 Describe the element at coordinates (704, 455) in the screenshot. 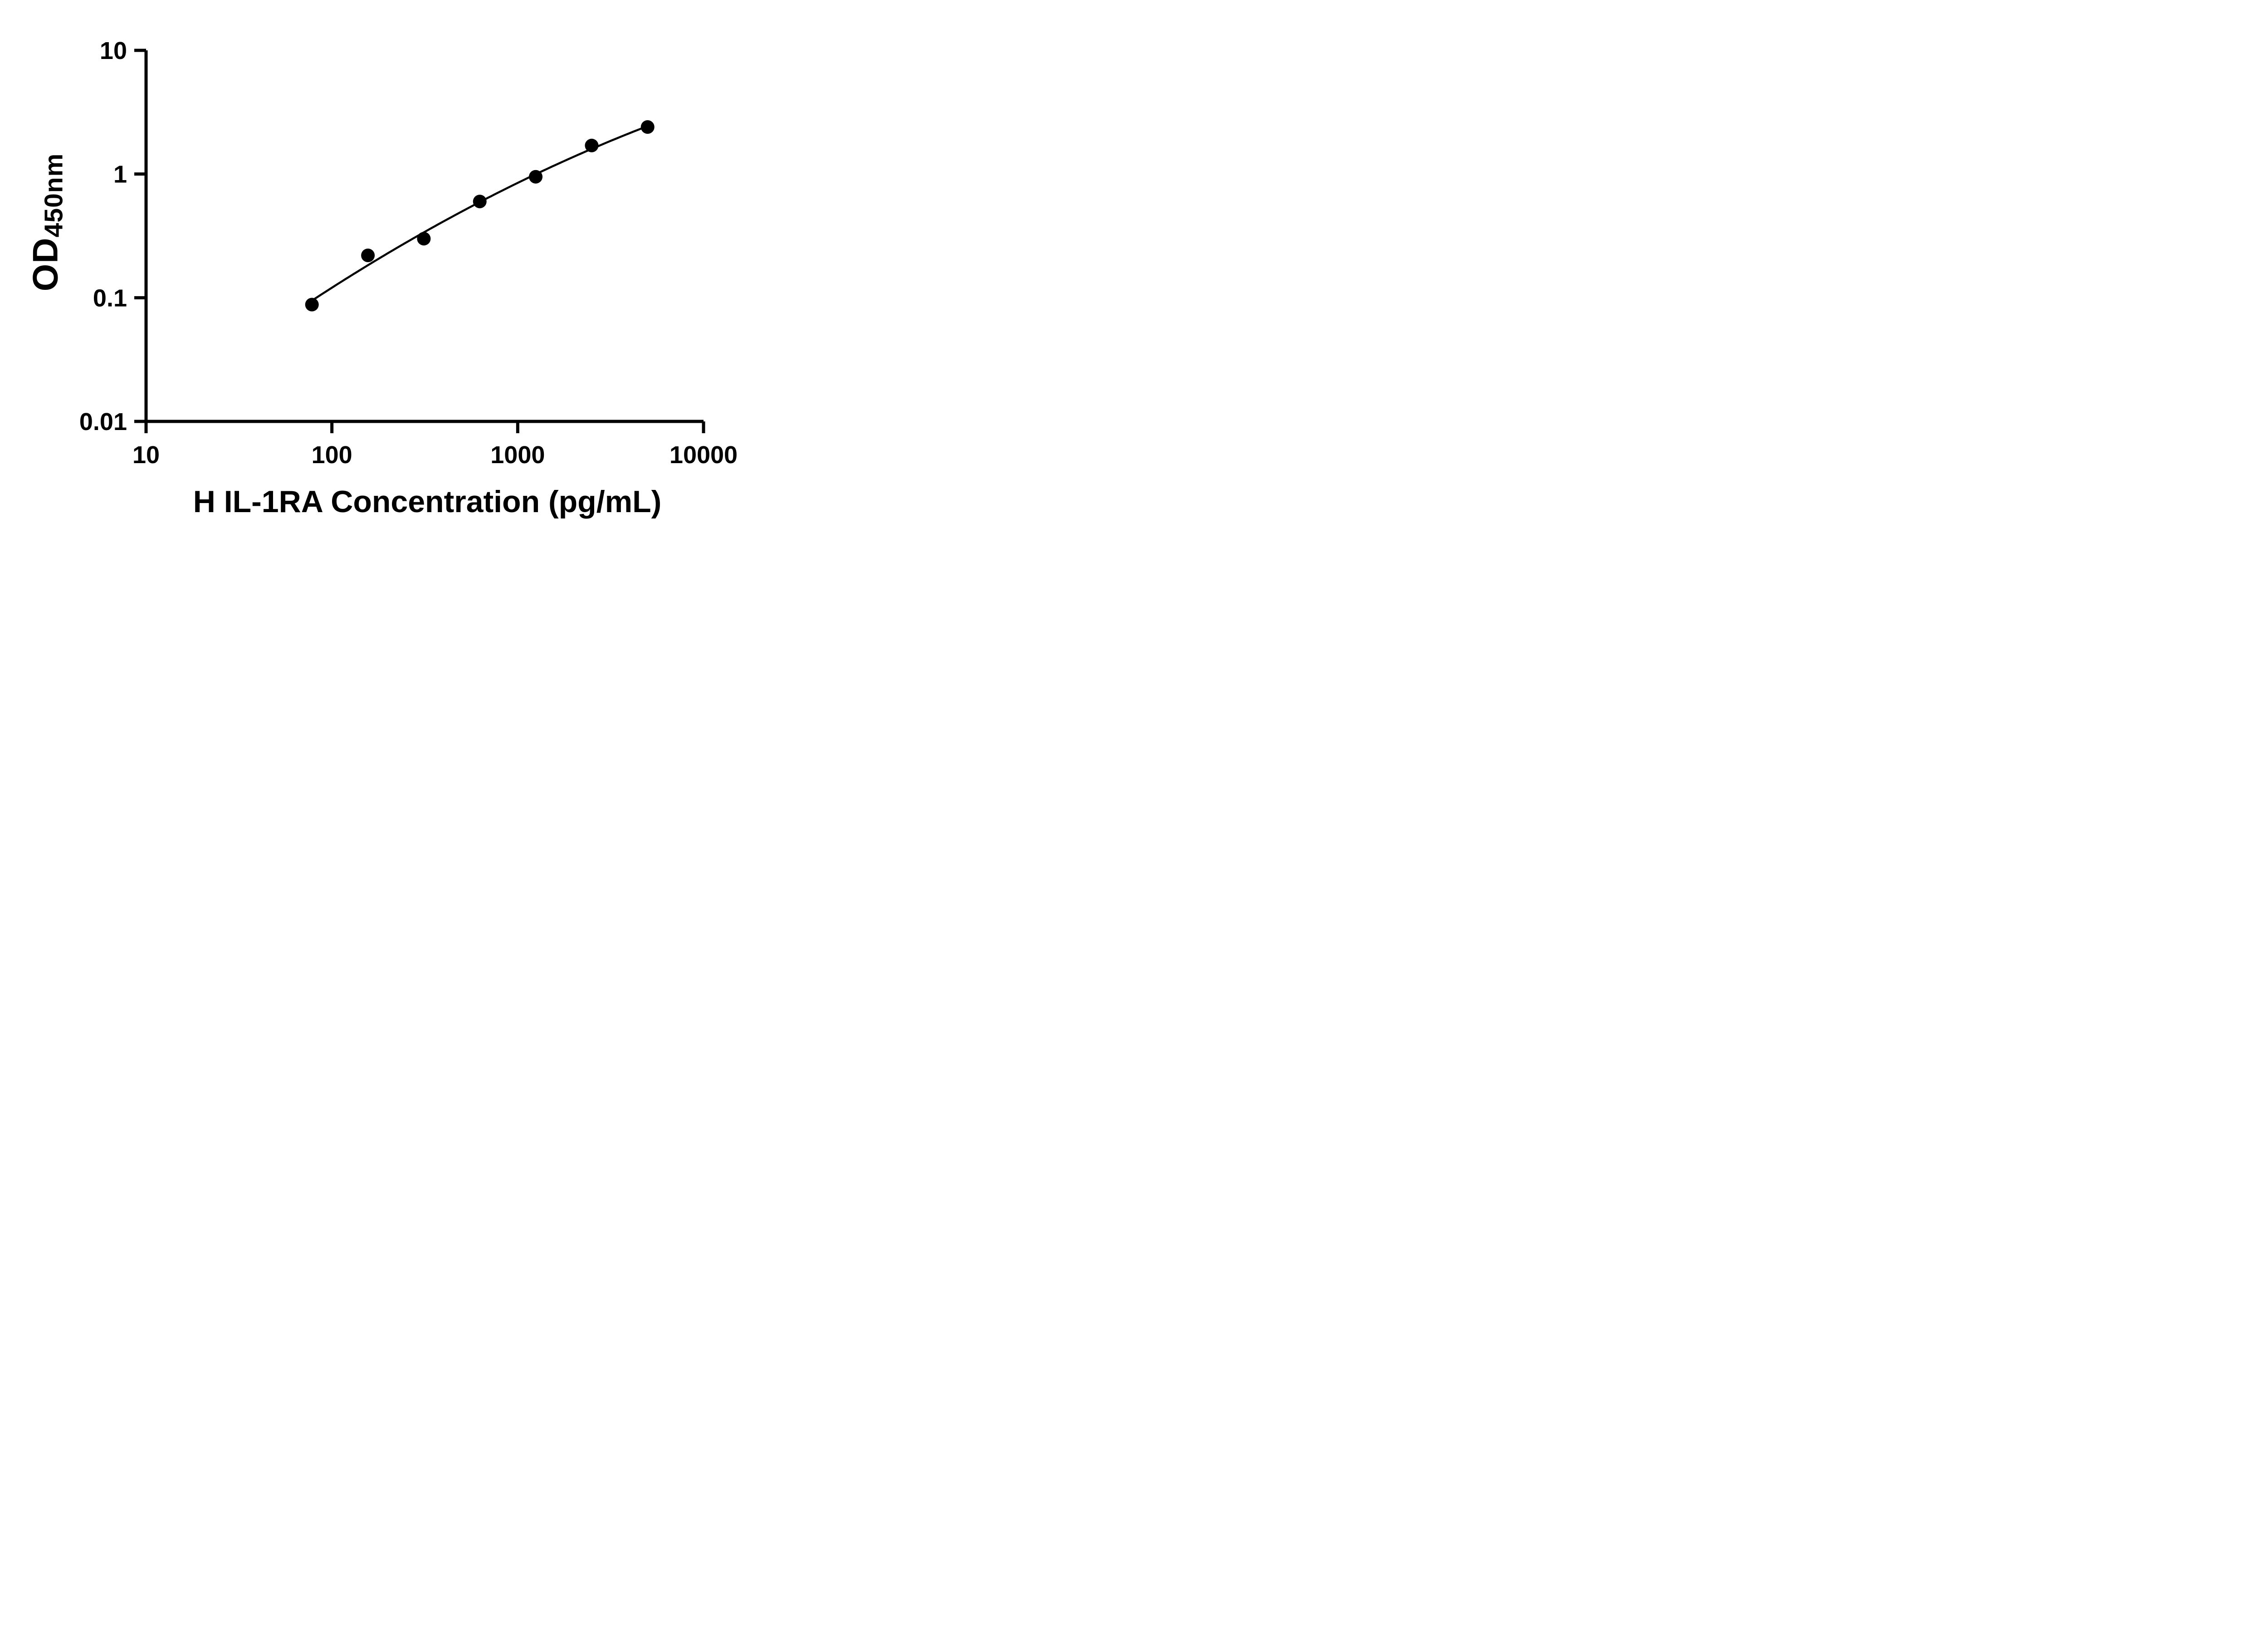

I see `x-axis-tick-label: 10000` at that location.